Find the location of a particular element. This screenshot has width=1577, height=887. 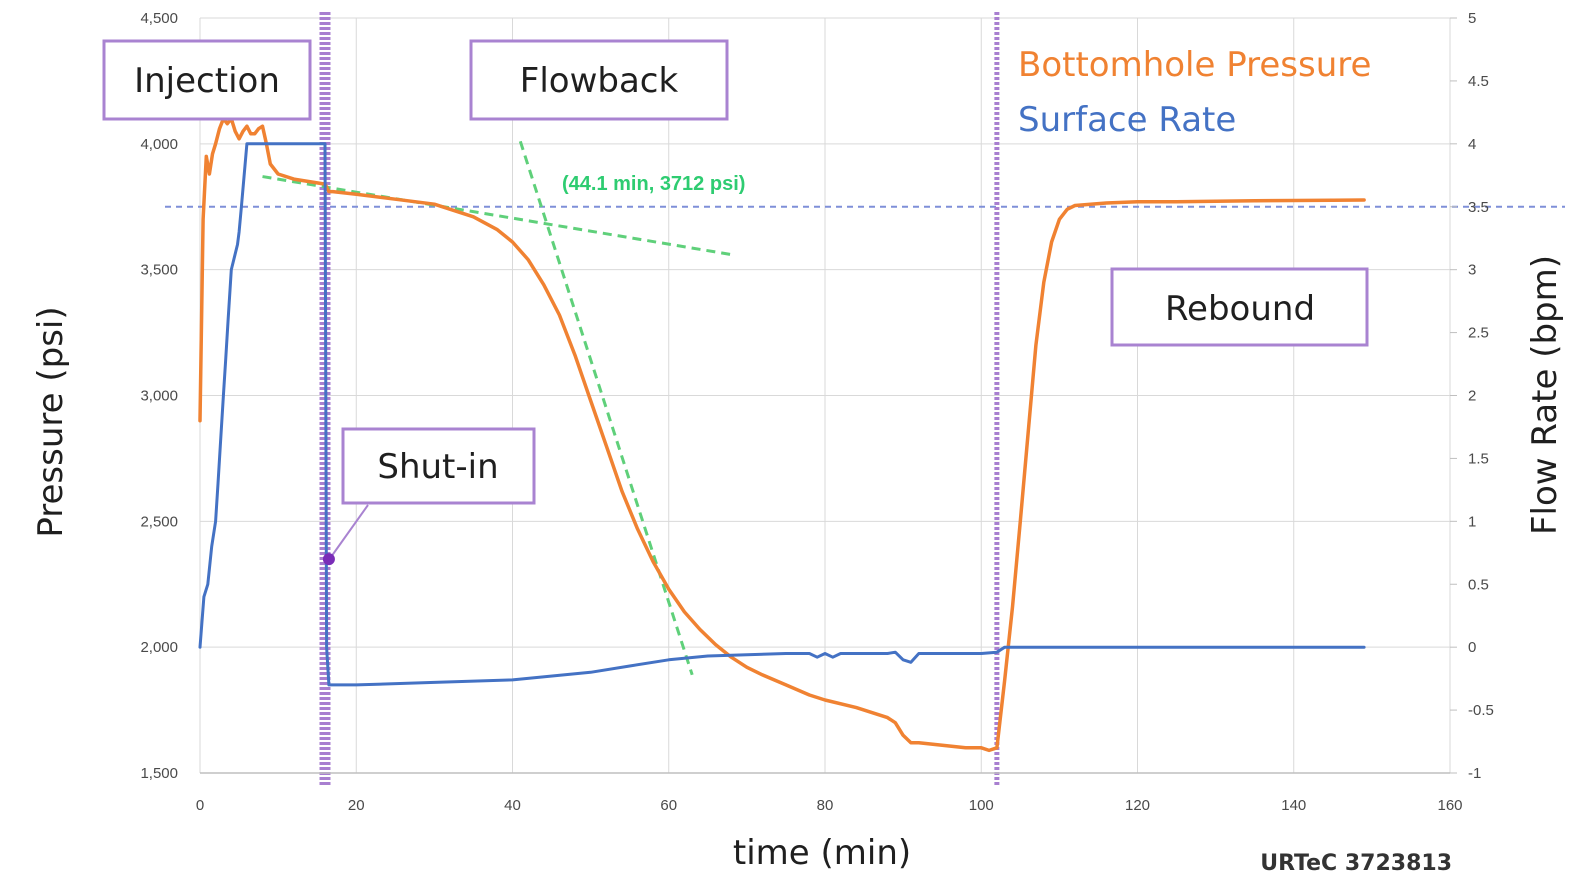

phase-box-flowback: Flowback is located at coordinates (599, 80).